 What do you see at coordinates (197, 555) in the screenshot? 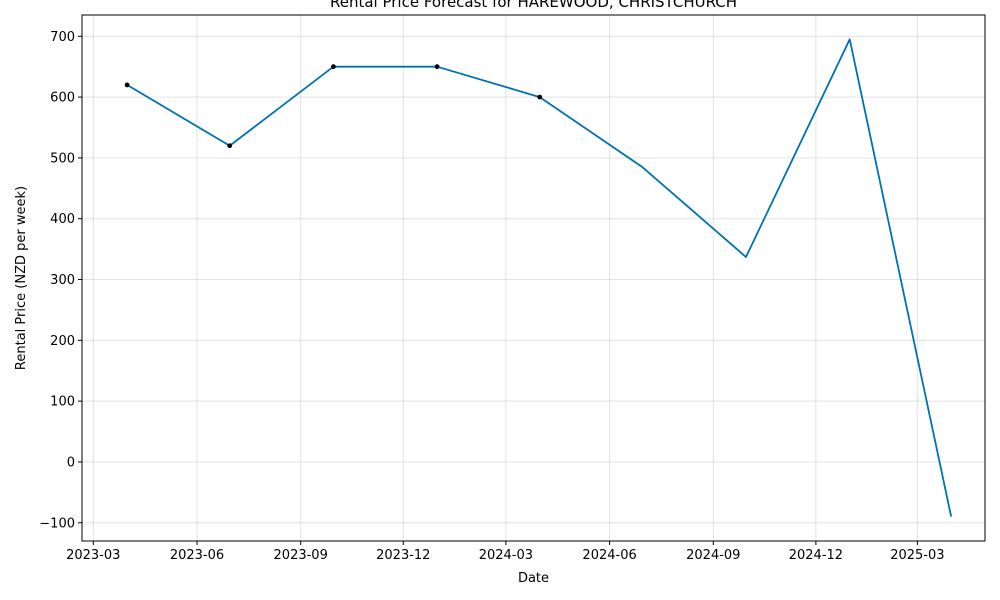
I see `x-tick-label: 2023-06` at bounding box center [197, 555].